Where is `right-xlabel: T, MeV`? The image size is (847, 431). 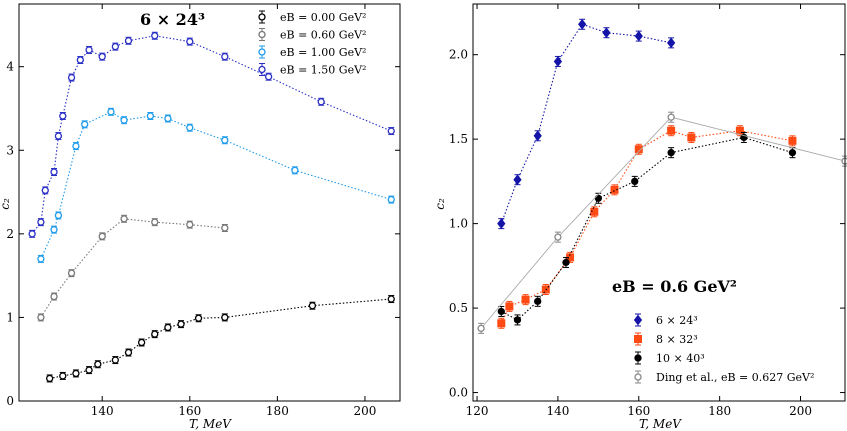
right-xlabel: T, MeV is located at coordinates (660, 424).